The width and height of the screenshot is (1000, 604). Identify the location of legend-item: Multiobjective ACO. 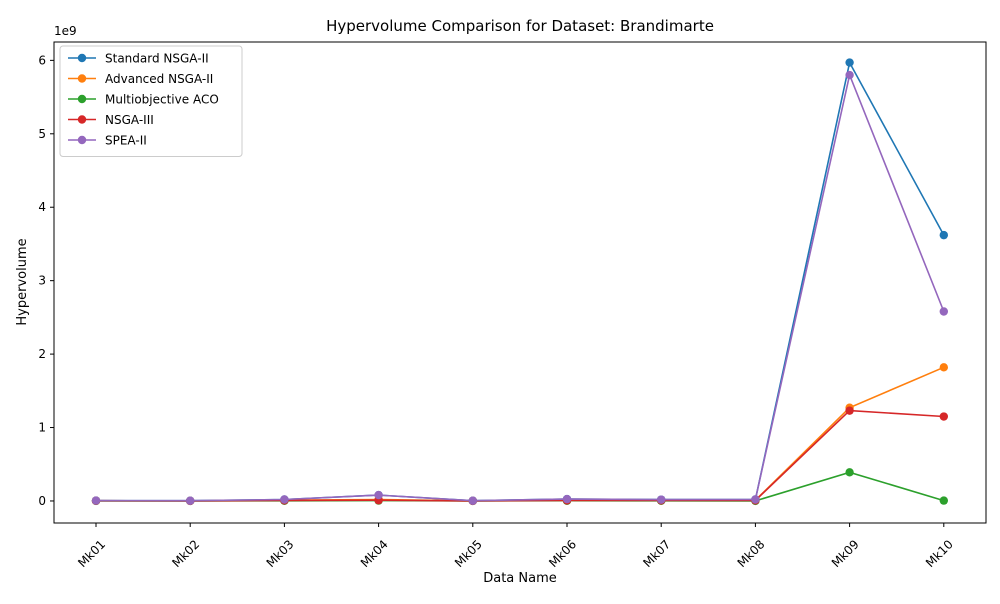
(143, 100).